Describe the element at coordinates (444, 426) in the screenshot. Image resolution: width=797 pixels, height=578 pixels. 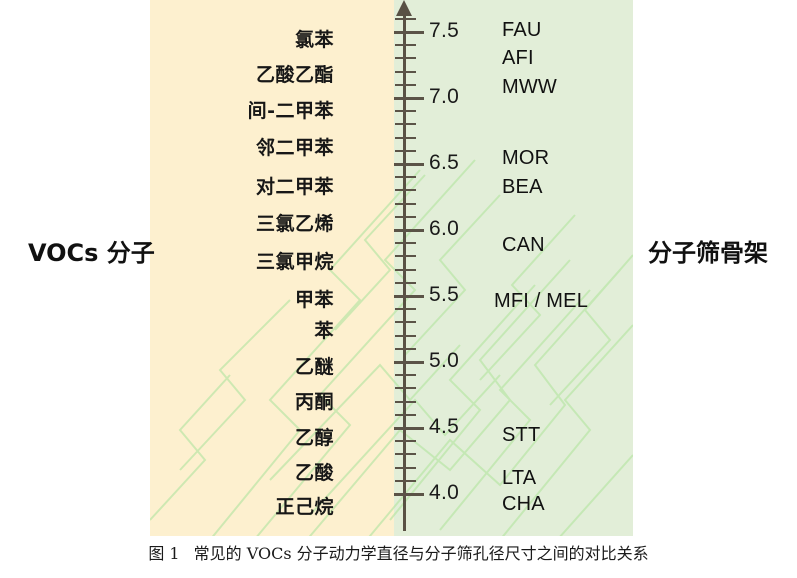
I see `axis-tick-label: 4.5` at that location.